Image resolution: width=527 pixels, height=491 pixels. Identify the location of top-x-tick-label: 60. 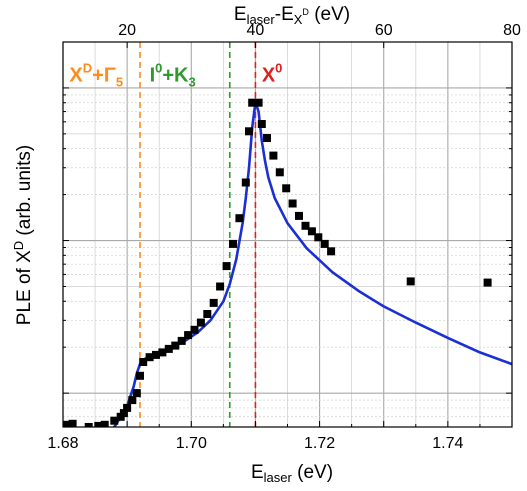
(384, 30).